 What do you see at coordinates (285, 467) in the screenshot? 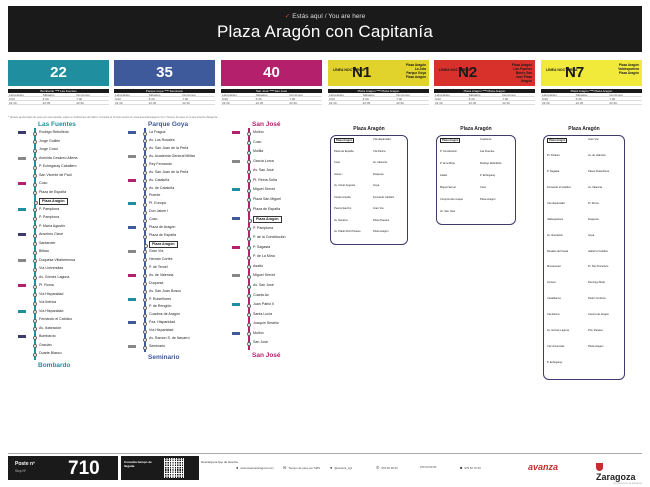
I see `mail-icon: ✉` at bounding box center [285, 467].